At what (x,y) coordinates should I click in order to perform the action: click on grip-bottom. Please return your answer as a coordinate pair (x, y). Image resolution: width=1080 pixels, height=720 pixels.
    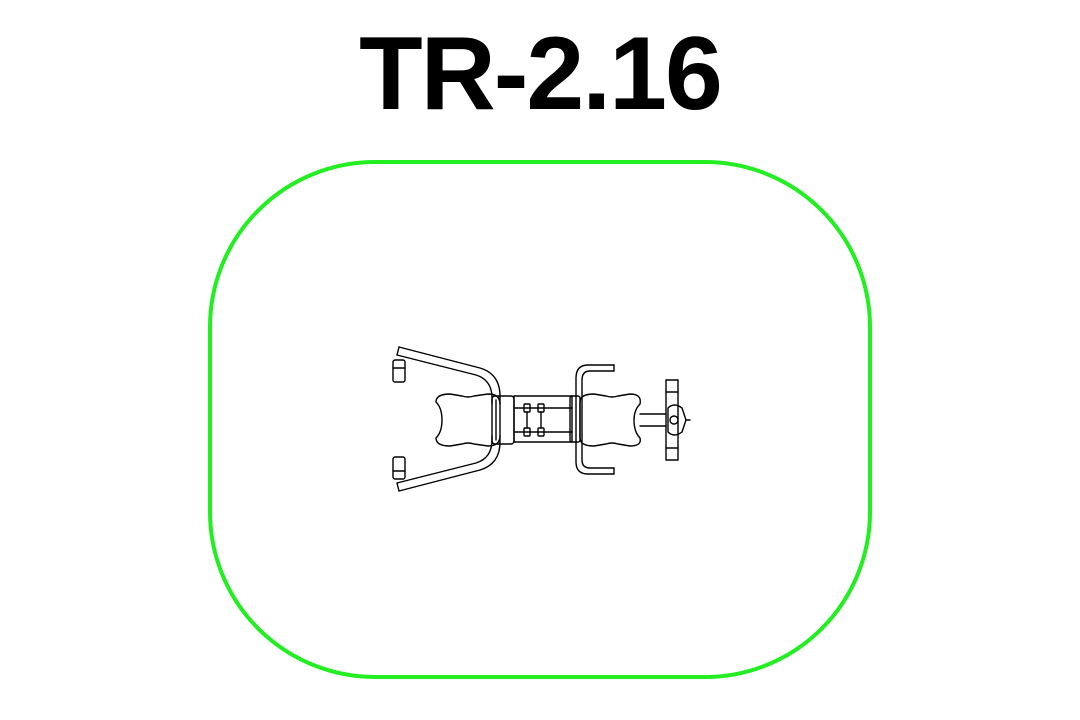
    Looking at the image, I should click on (399, 468).